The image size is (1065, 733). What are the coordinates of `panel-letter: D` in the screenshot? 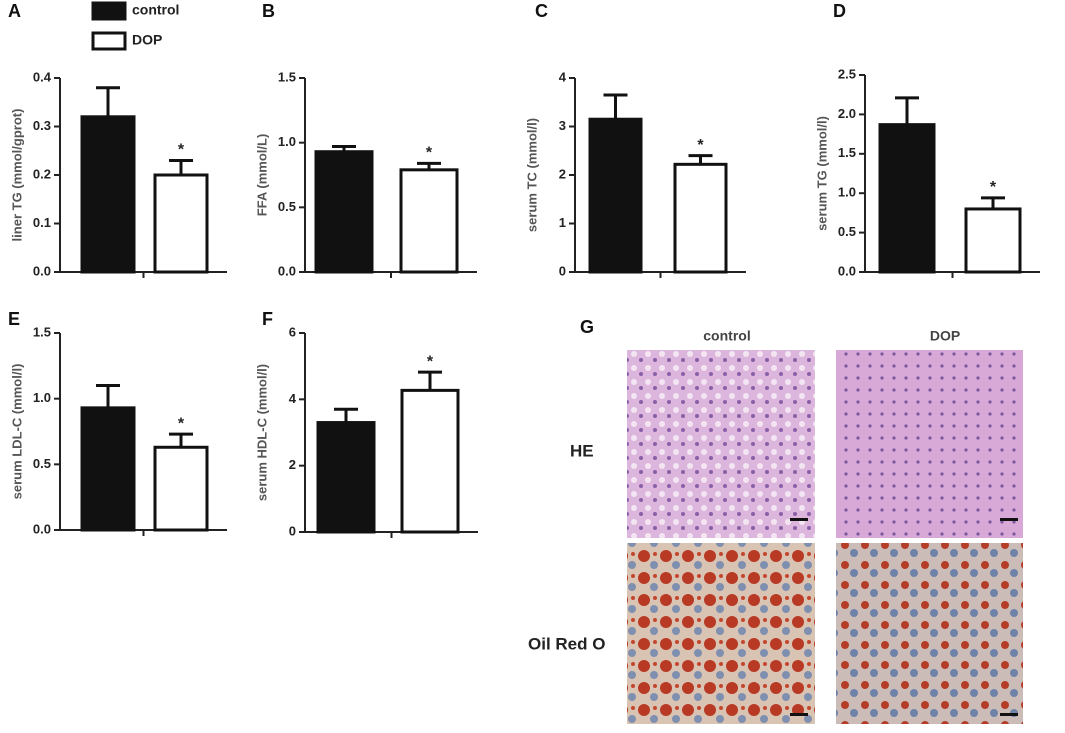 It's located at (839, 11).